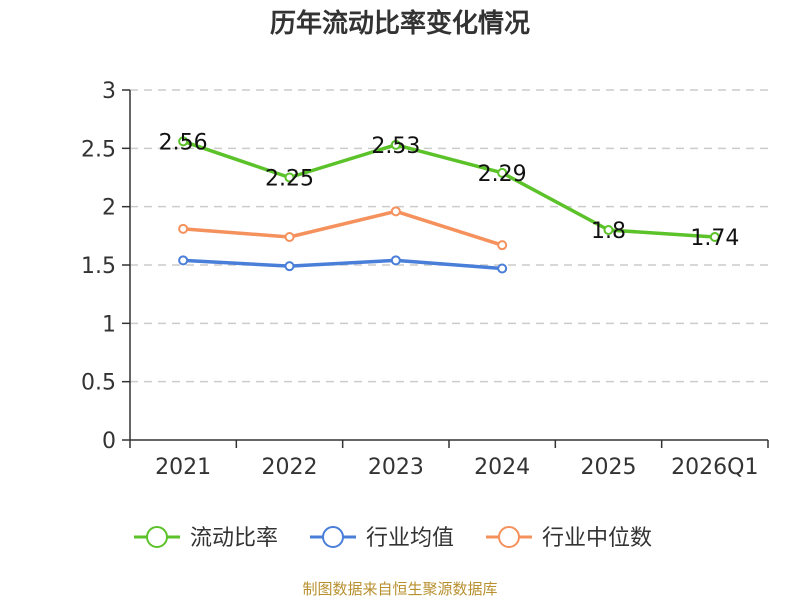  I want to click on y-tick-label: 0, so click(109, 441).